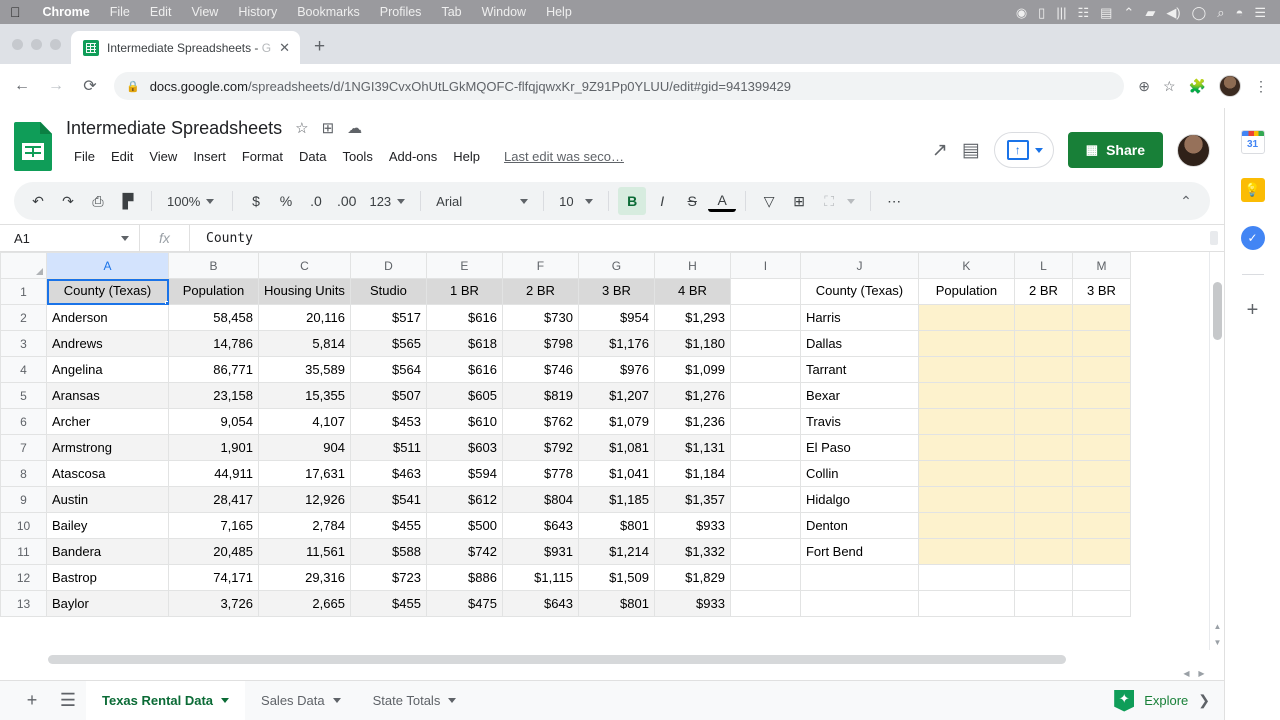 This screenshot has width=1280, height=720. I want to click on maximize-window-button, so click(55, 44).